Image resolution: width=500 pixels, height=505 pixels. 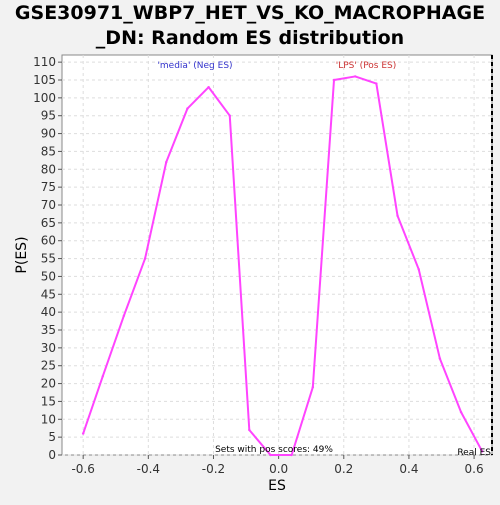 What do you see at coordinates (44, 98) in the screenshot?
I see `y-tick-label: 100` at bounding box center [44, 98].